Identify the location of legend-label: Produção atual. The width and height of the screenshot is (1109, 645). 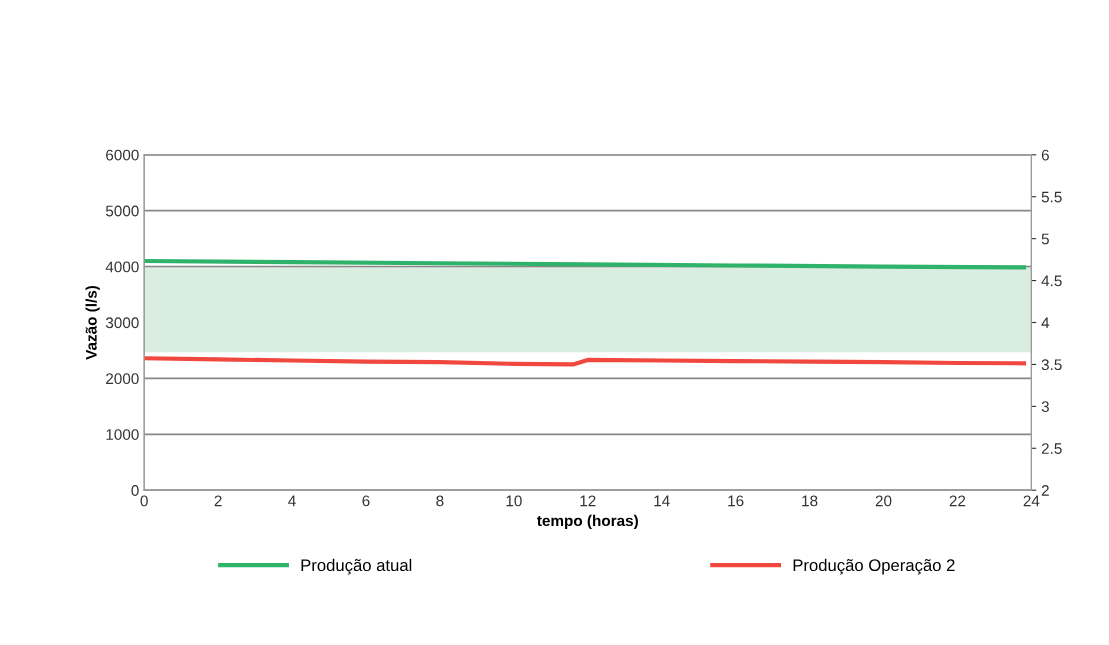
(356, 566).